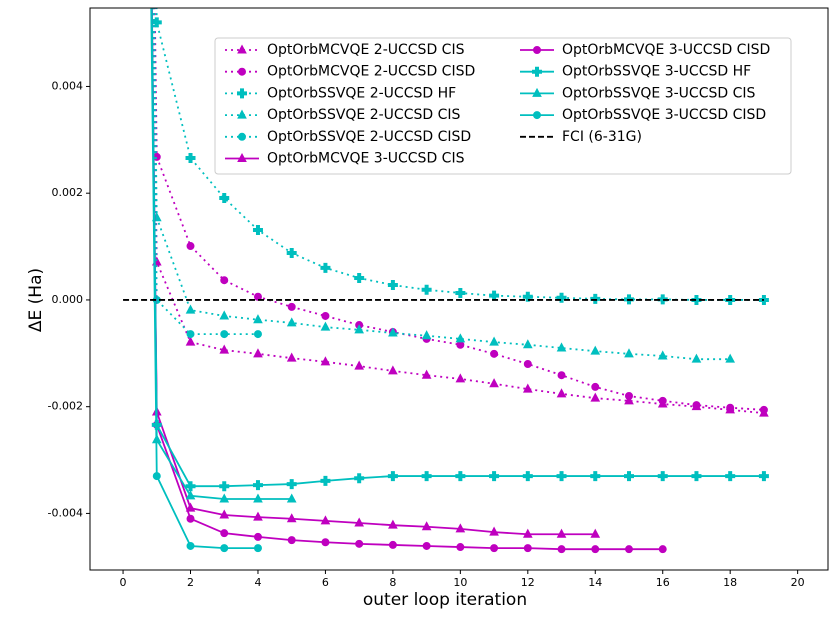  Describe the element at coordinates (36, 300) in the screenshot. I see `y-axis-label: ΔE (Ha)` at that location.